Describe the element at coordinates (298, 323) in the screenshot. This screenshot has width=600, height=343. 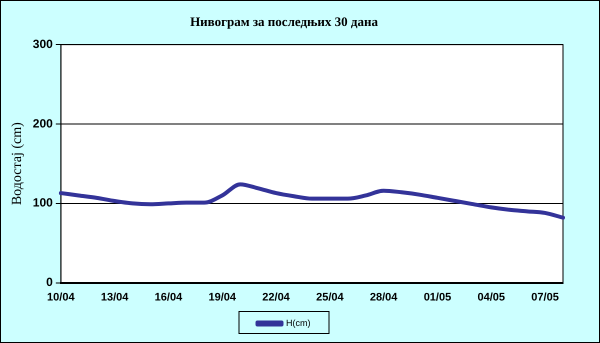
I see `legend-label: H(cm)` at that location.